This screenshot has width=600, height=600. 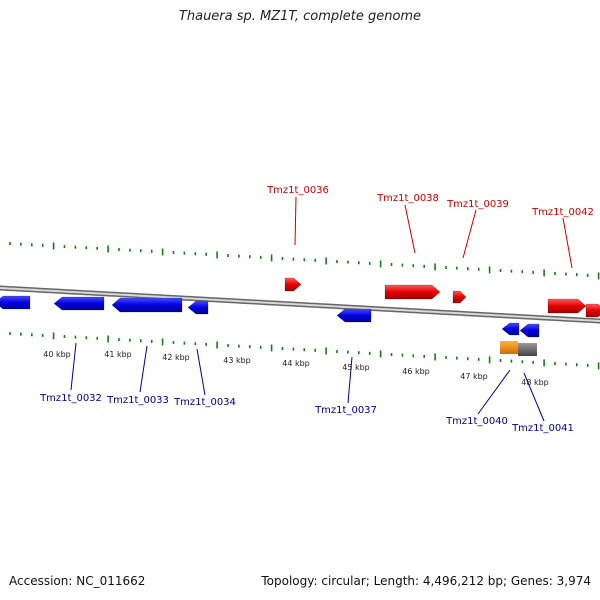 I want to click on forward-gene-label: Tmz1t_0042, so click(x=562, y=212).